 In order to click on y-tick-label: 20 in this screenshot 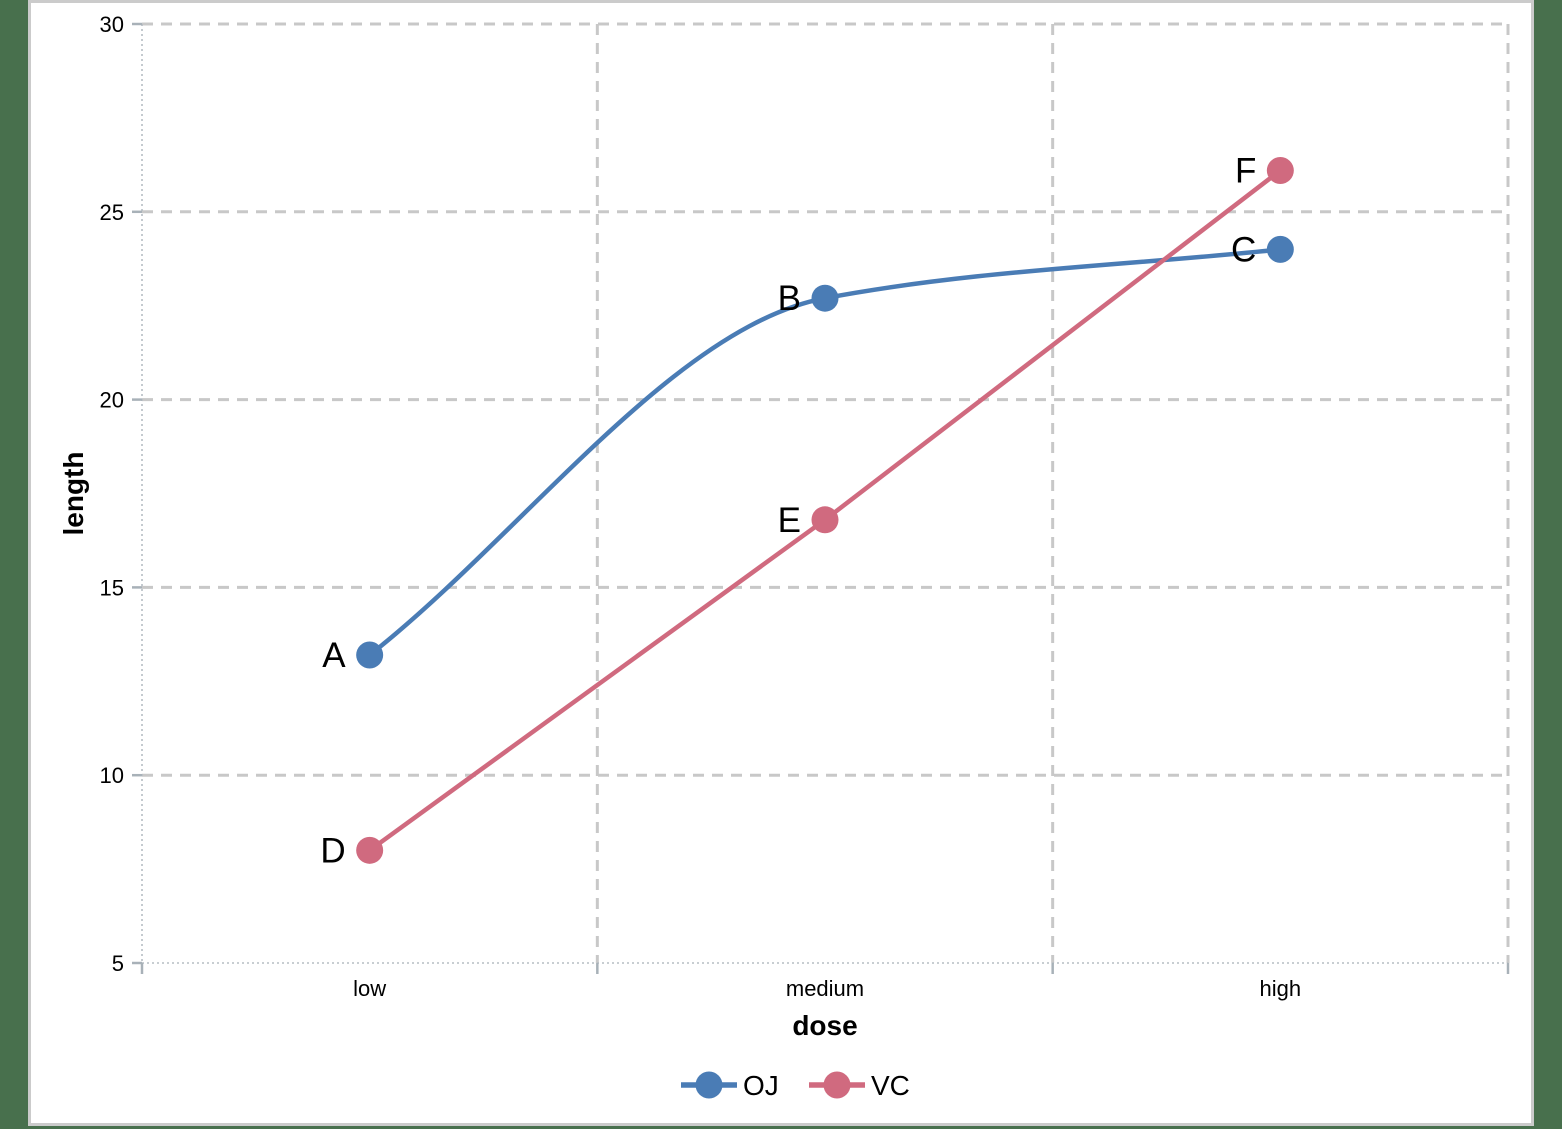, I will do `click(112, 400)`.